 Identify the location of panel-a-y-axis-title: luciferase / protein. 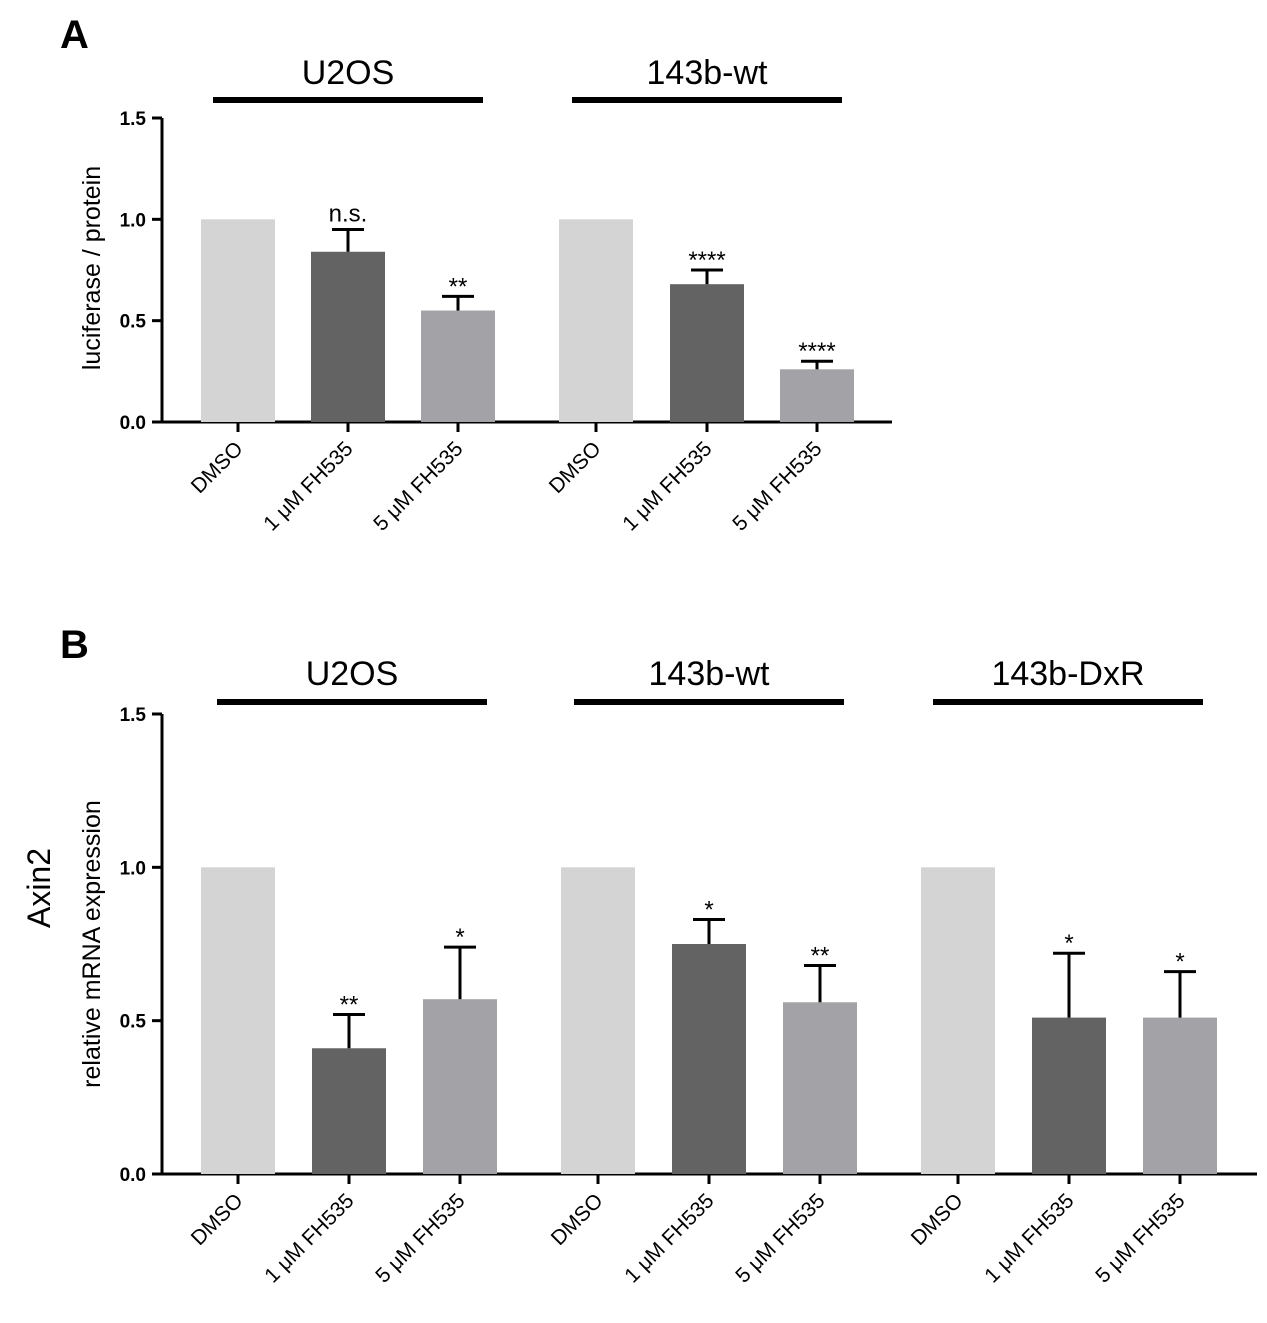
(92, 268).